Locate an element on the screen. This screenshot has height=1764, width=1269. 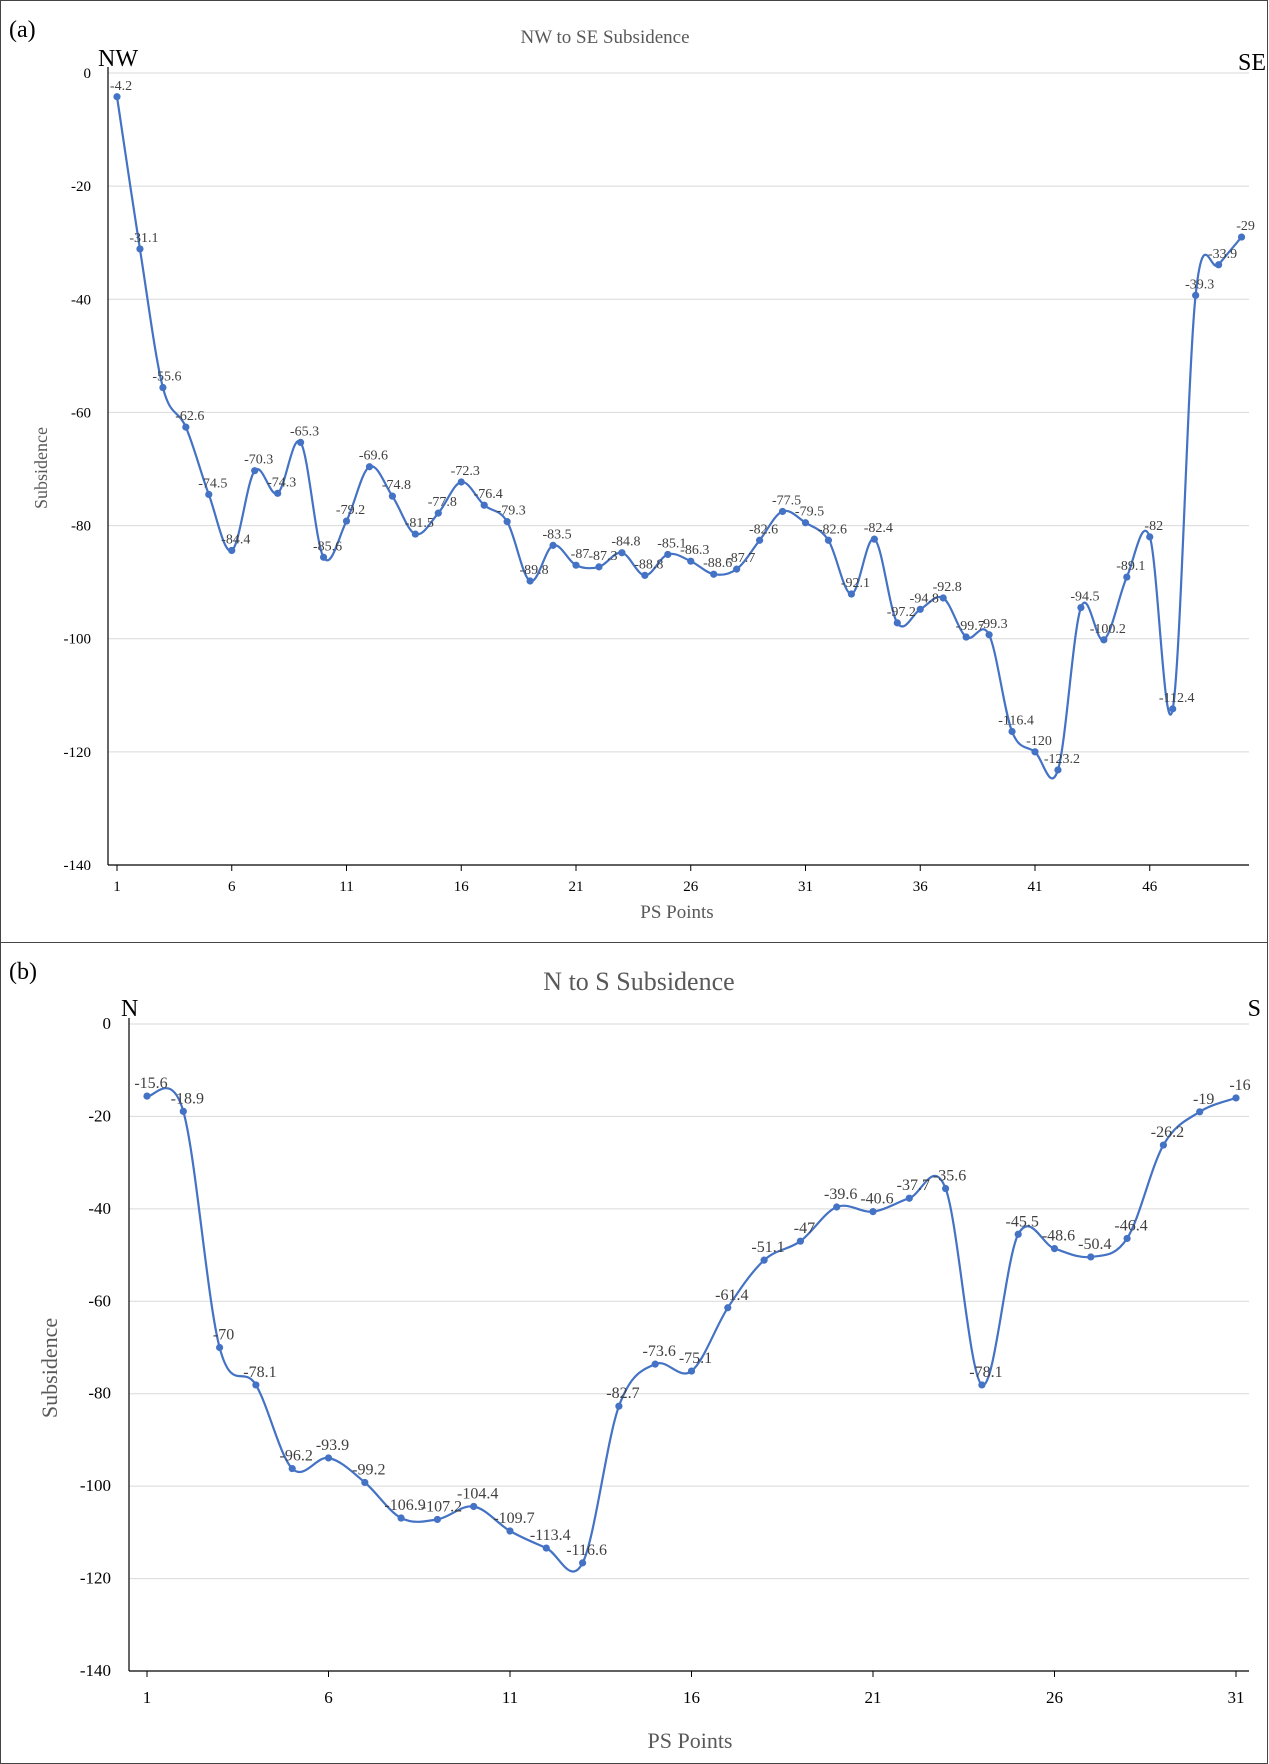
data-label: -109.7 is located at coordinates (513, 1518).